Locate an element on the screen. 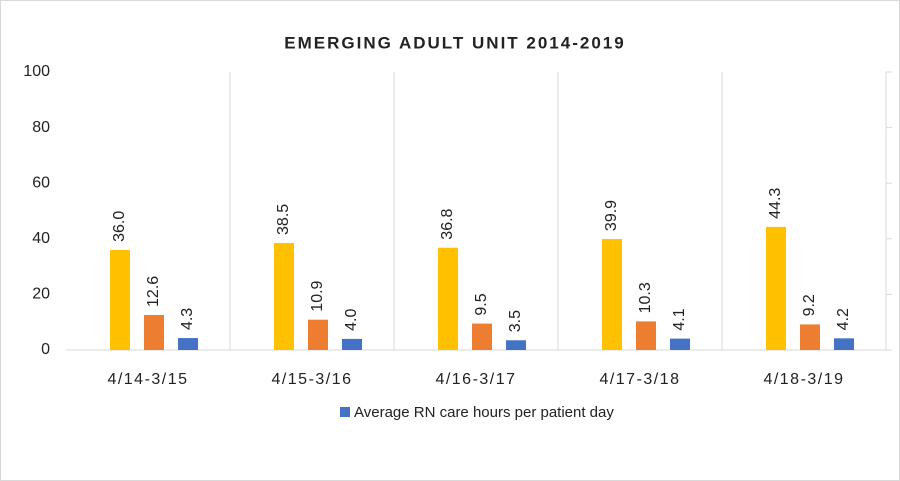 The height and width of the screenshot is (481, 900). y-tick-label: 0 is located at coordinates (45, 349).